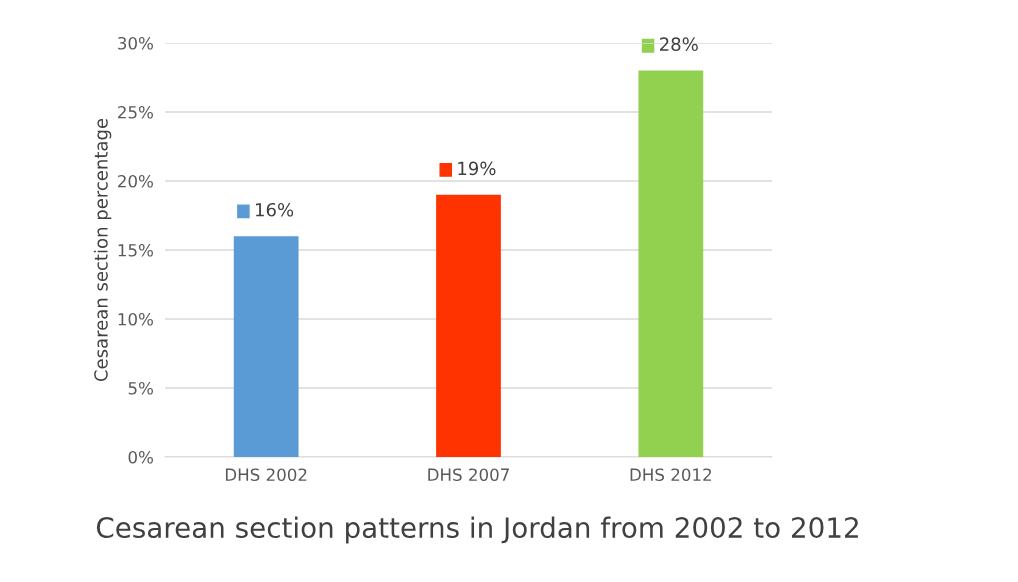  I want to click on y-tick-label: 10%, so click(135, 319).